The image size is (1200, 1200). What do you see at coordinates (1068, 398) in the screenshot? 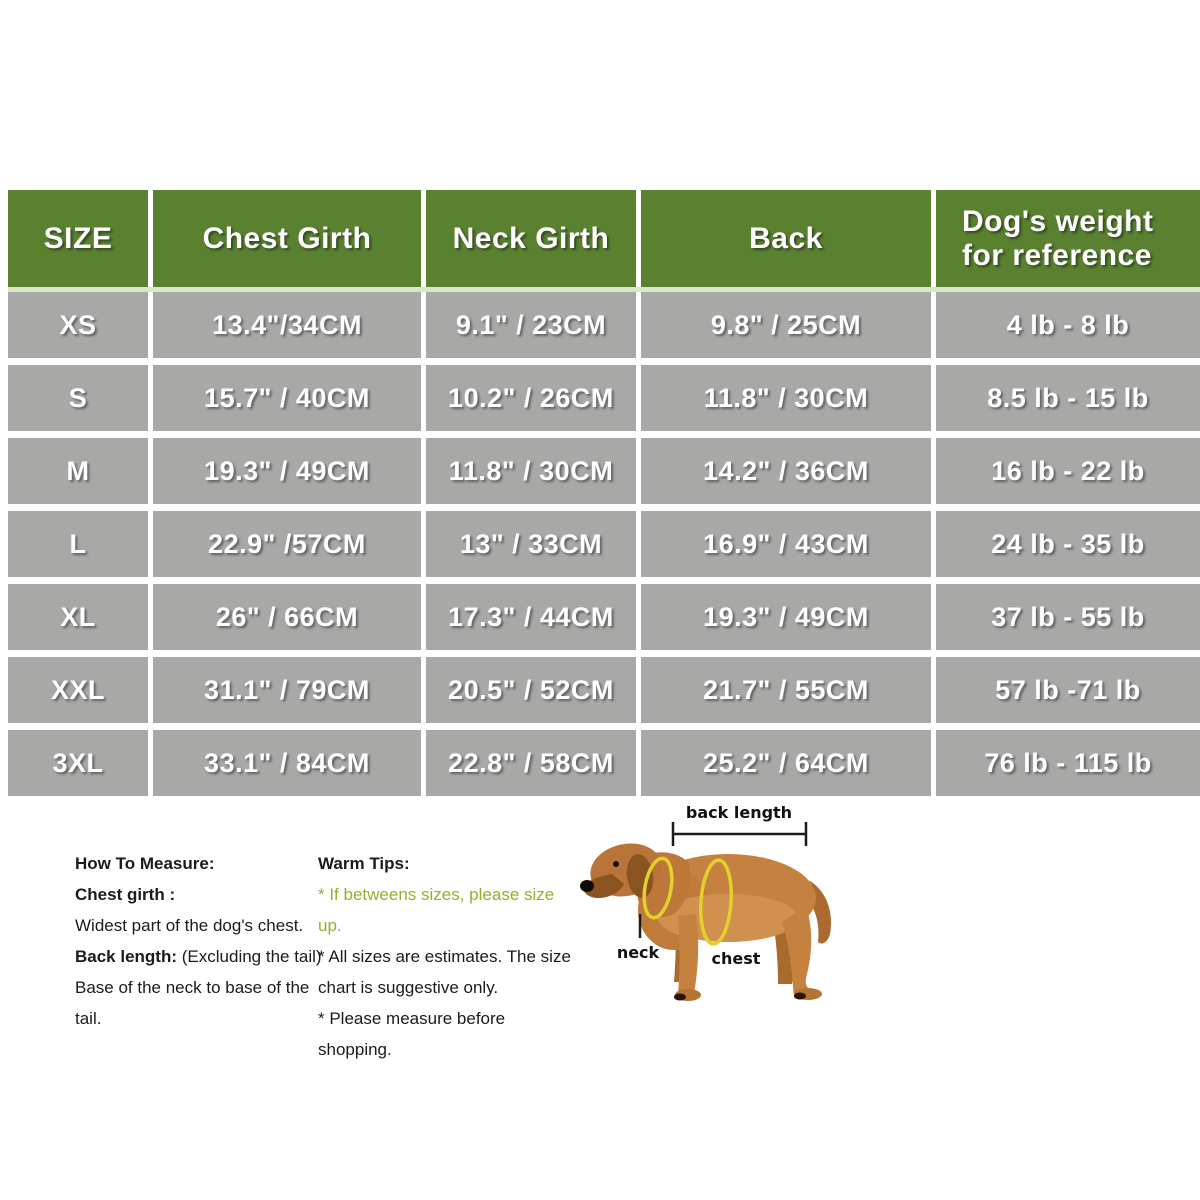
I see `cell-weight: 8.5 lb - 15 lb` at bounding box center [1068, 398].